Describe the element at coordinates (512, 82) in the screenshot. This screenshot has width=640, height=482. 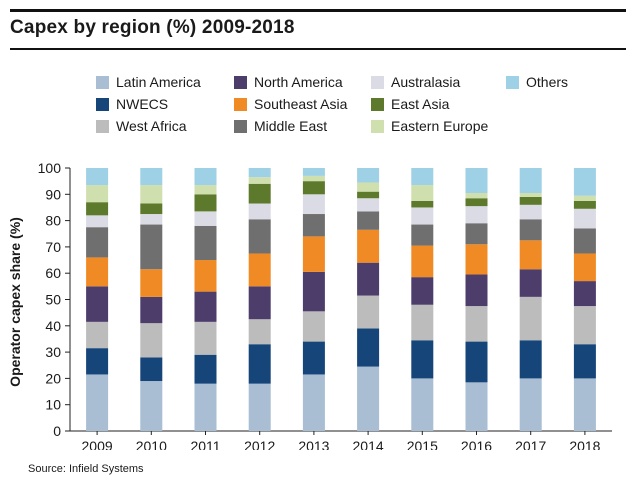
I see `legend-swatch-others` at that location.